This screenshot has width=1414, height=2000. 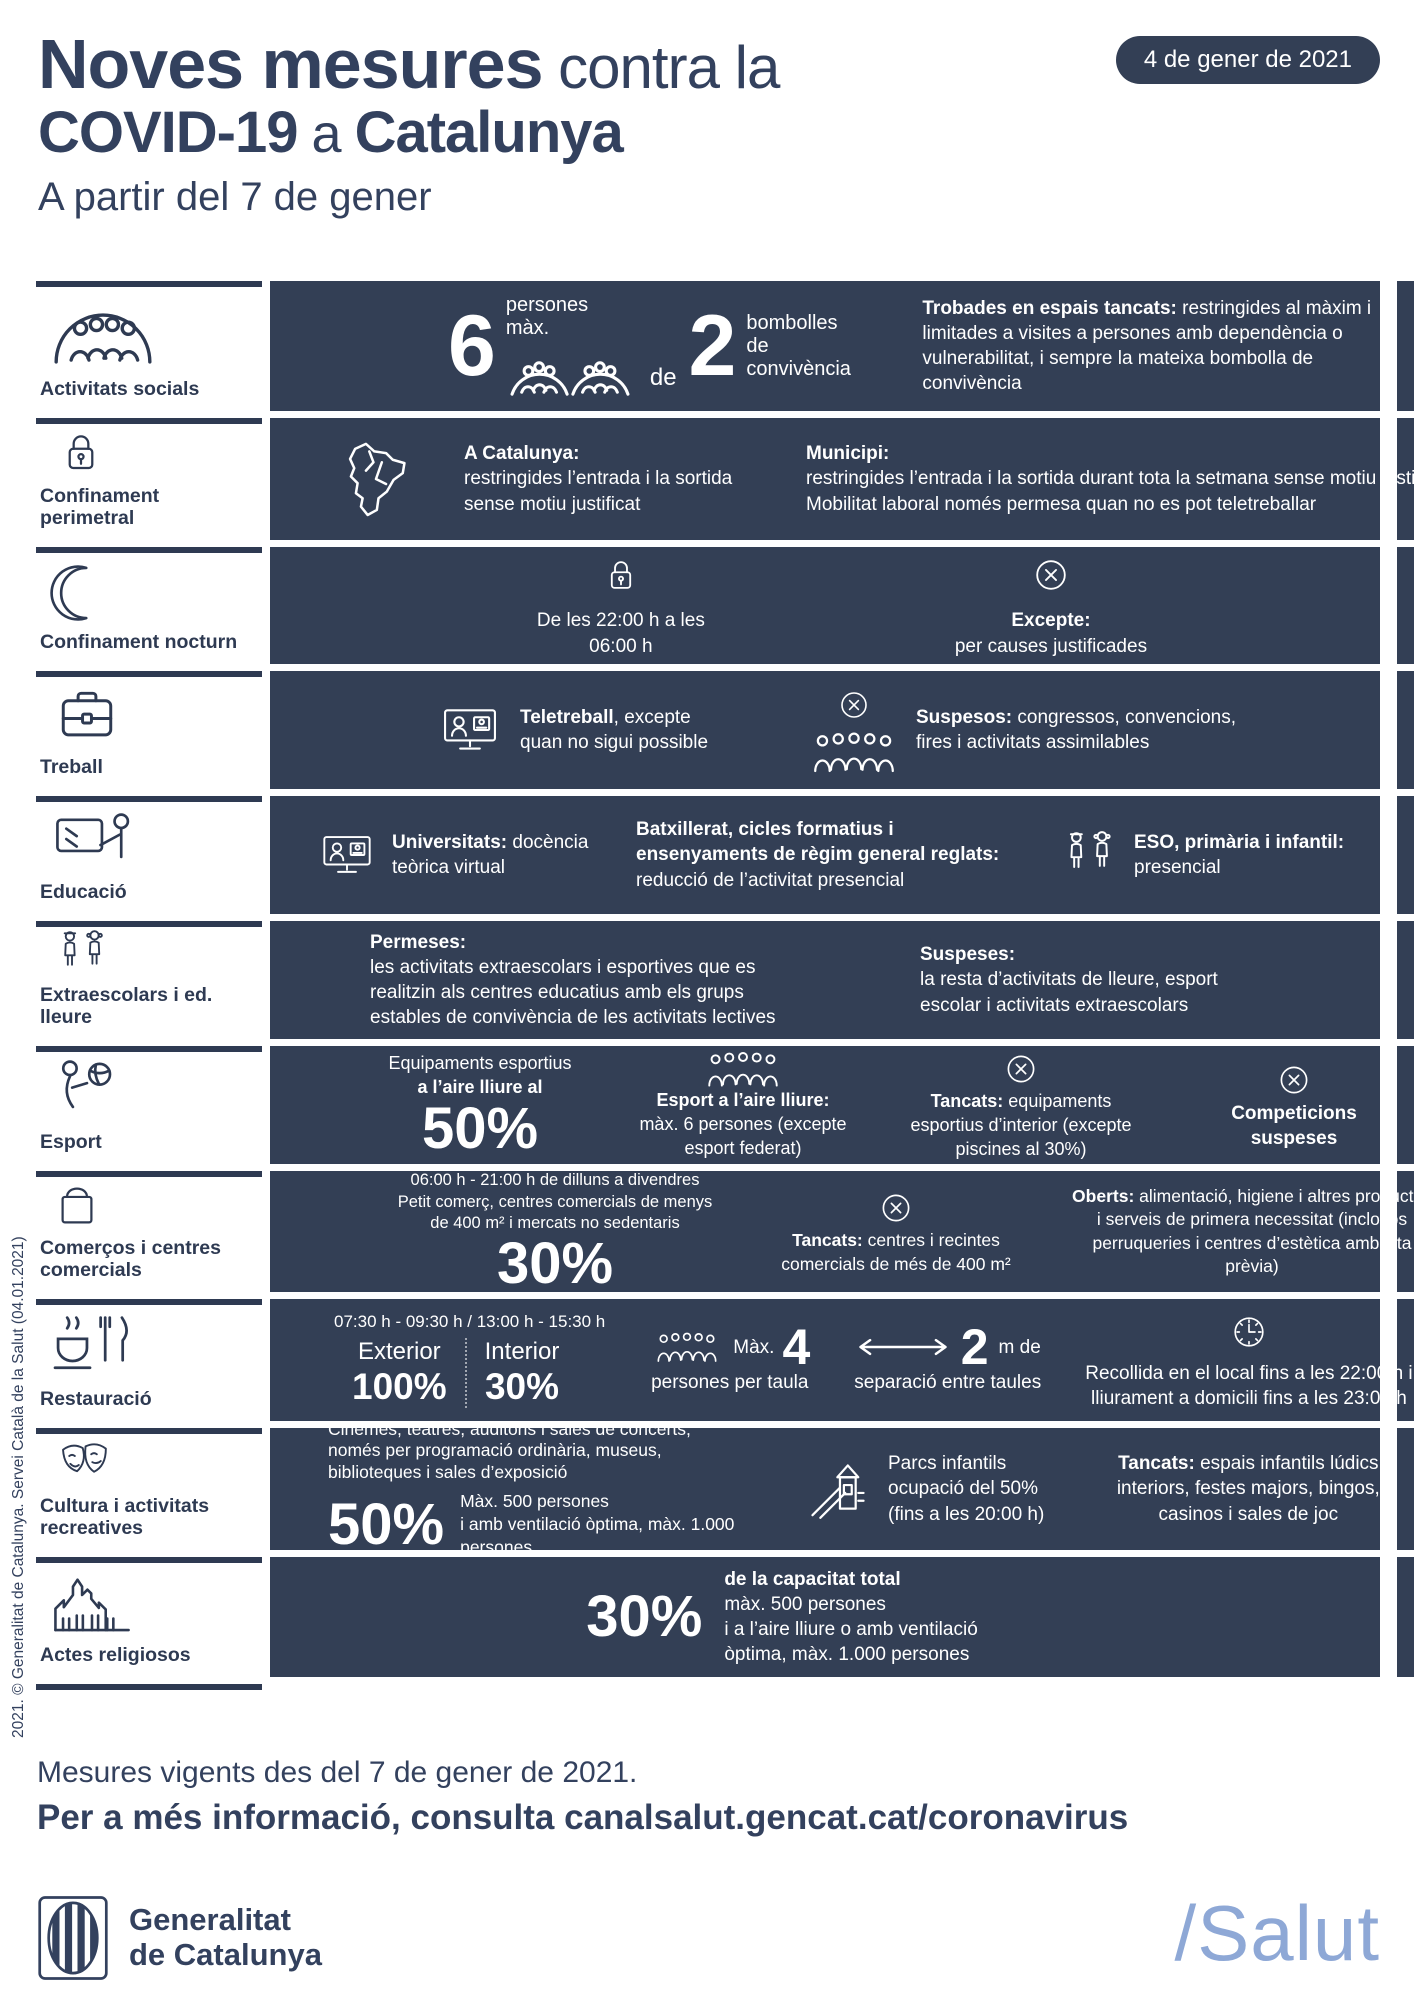 I want to click on sidebar-confinament-perimetral: Confinament perimetral, so click(x=149, y=479).